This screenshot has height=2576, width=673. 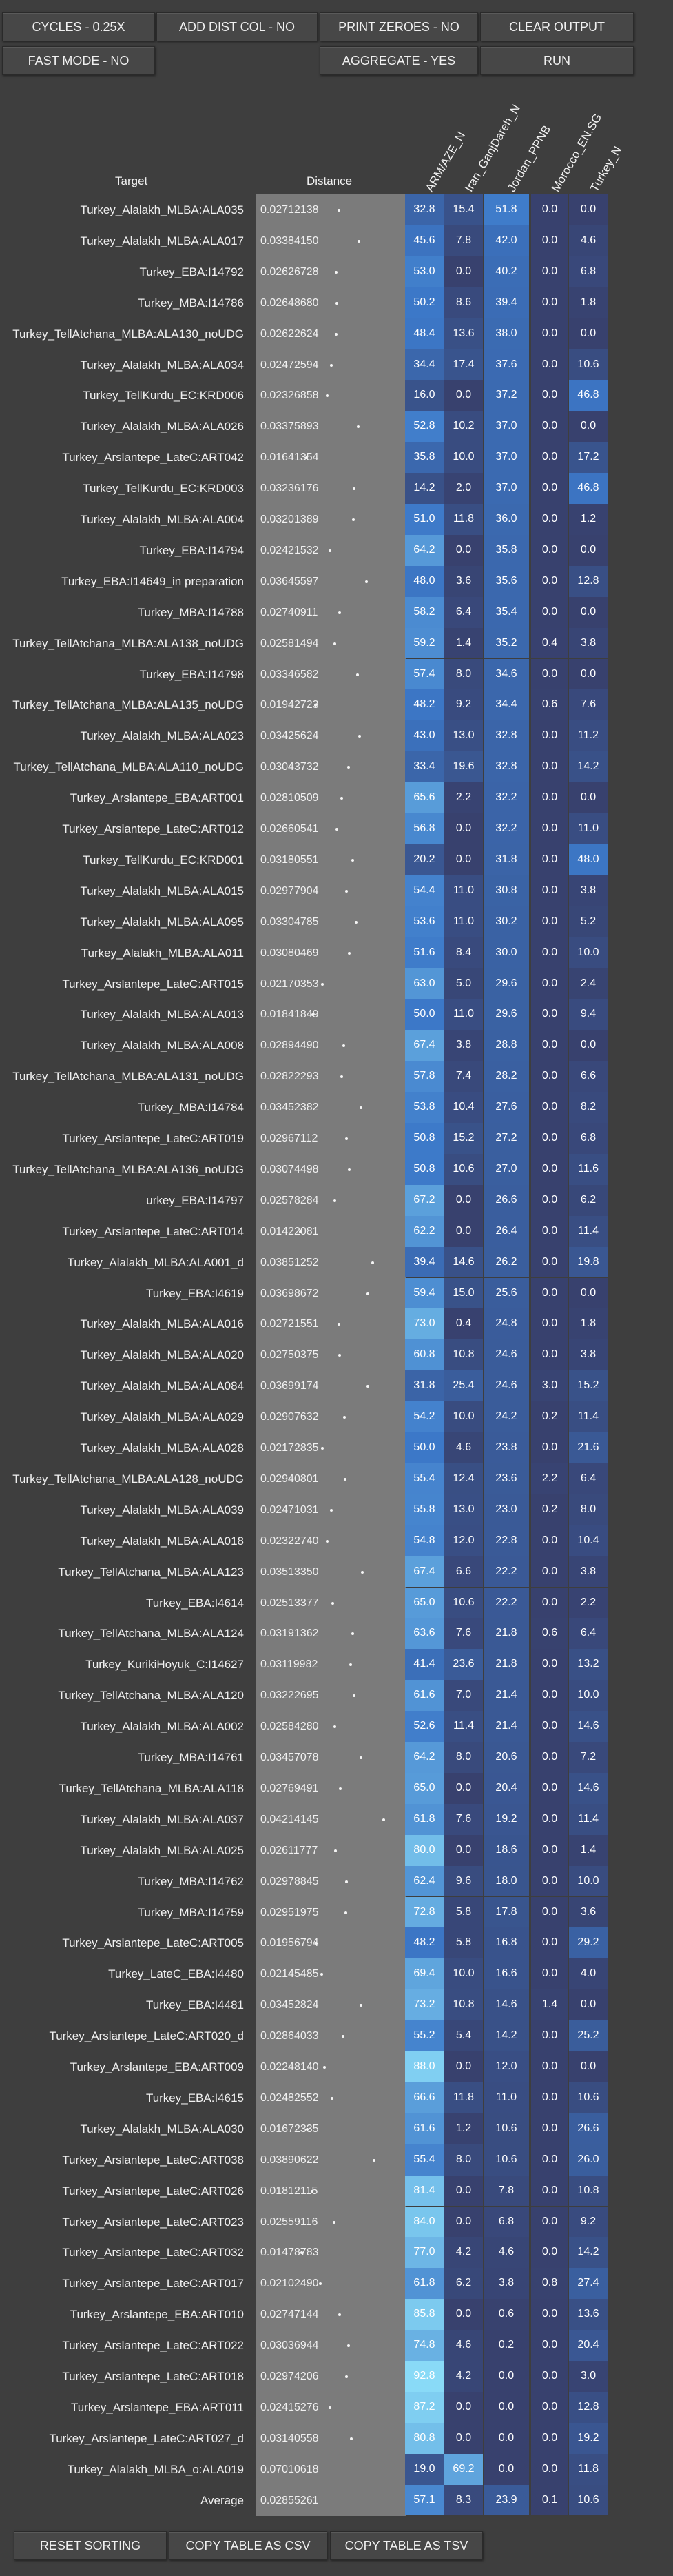 What do you see at coordinates (463, 1572) in the screenshot?
I see `value-cell-1: 6.6` at bounding box center [463, 1572].